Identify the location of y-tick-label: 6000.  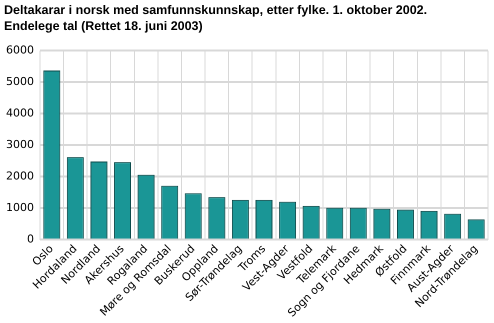
(20, 49).